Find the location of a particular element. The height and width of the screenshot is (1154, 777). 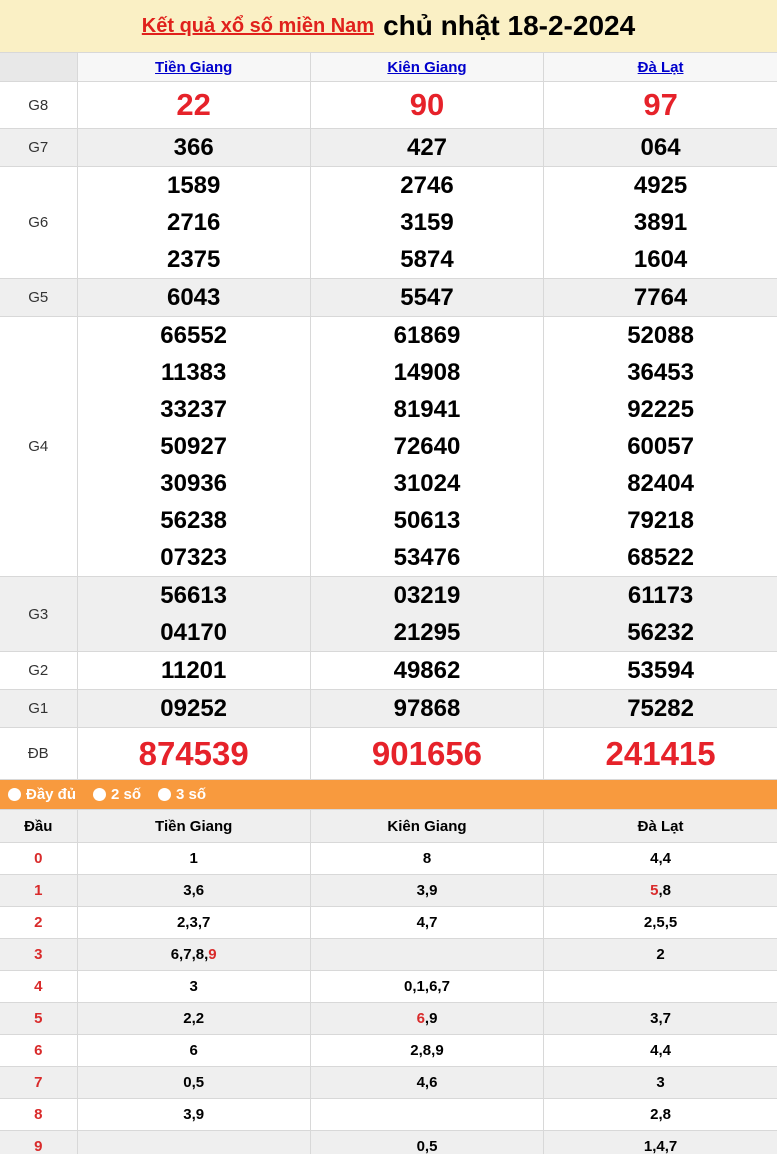

prize-row-G3: G3 56613 04170 03219 21295 61173 56232 is located at coordinates (388, 614).